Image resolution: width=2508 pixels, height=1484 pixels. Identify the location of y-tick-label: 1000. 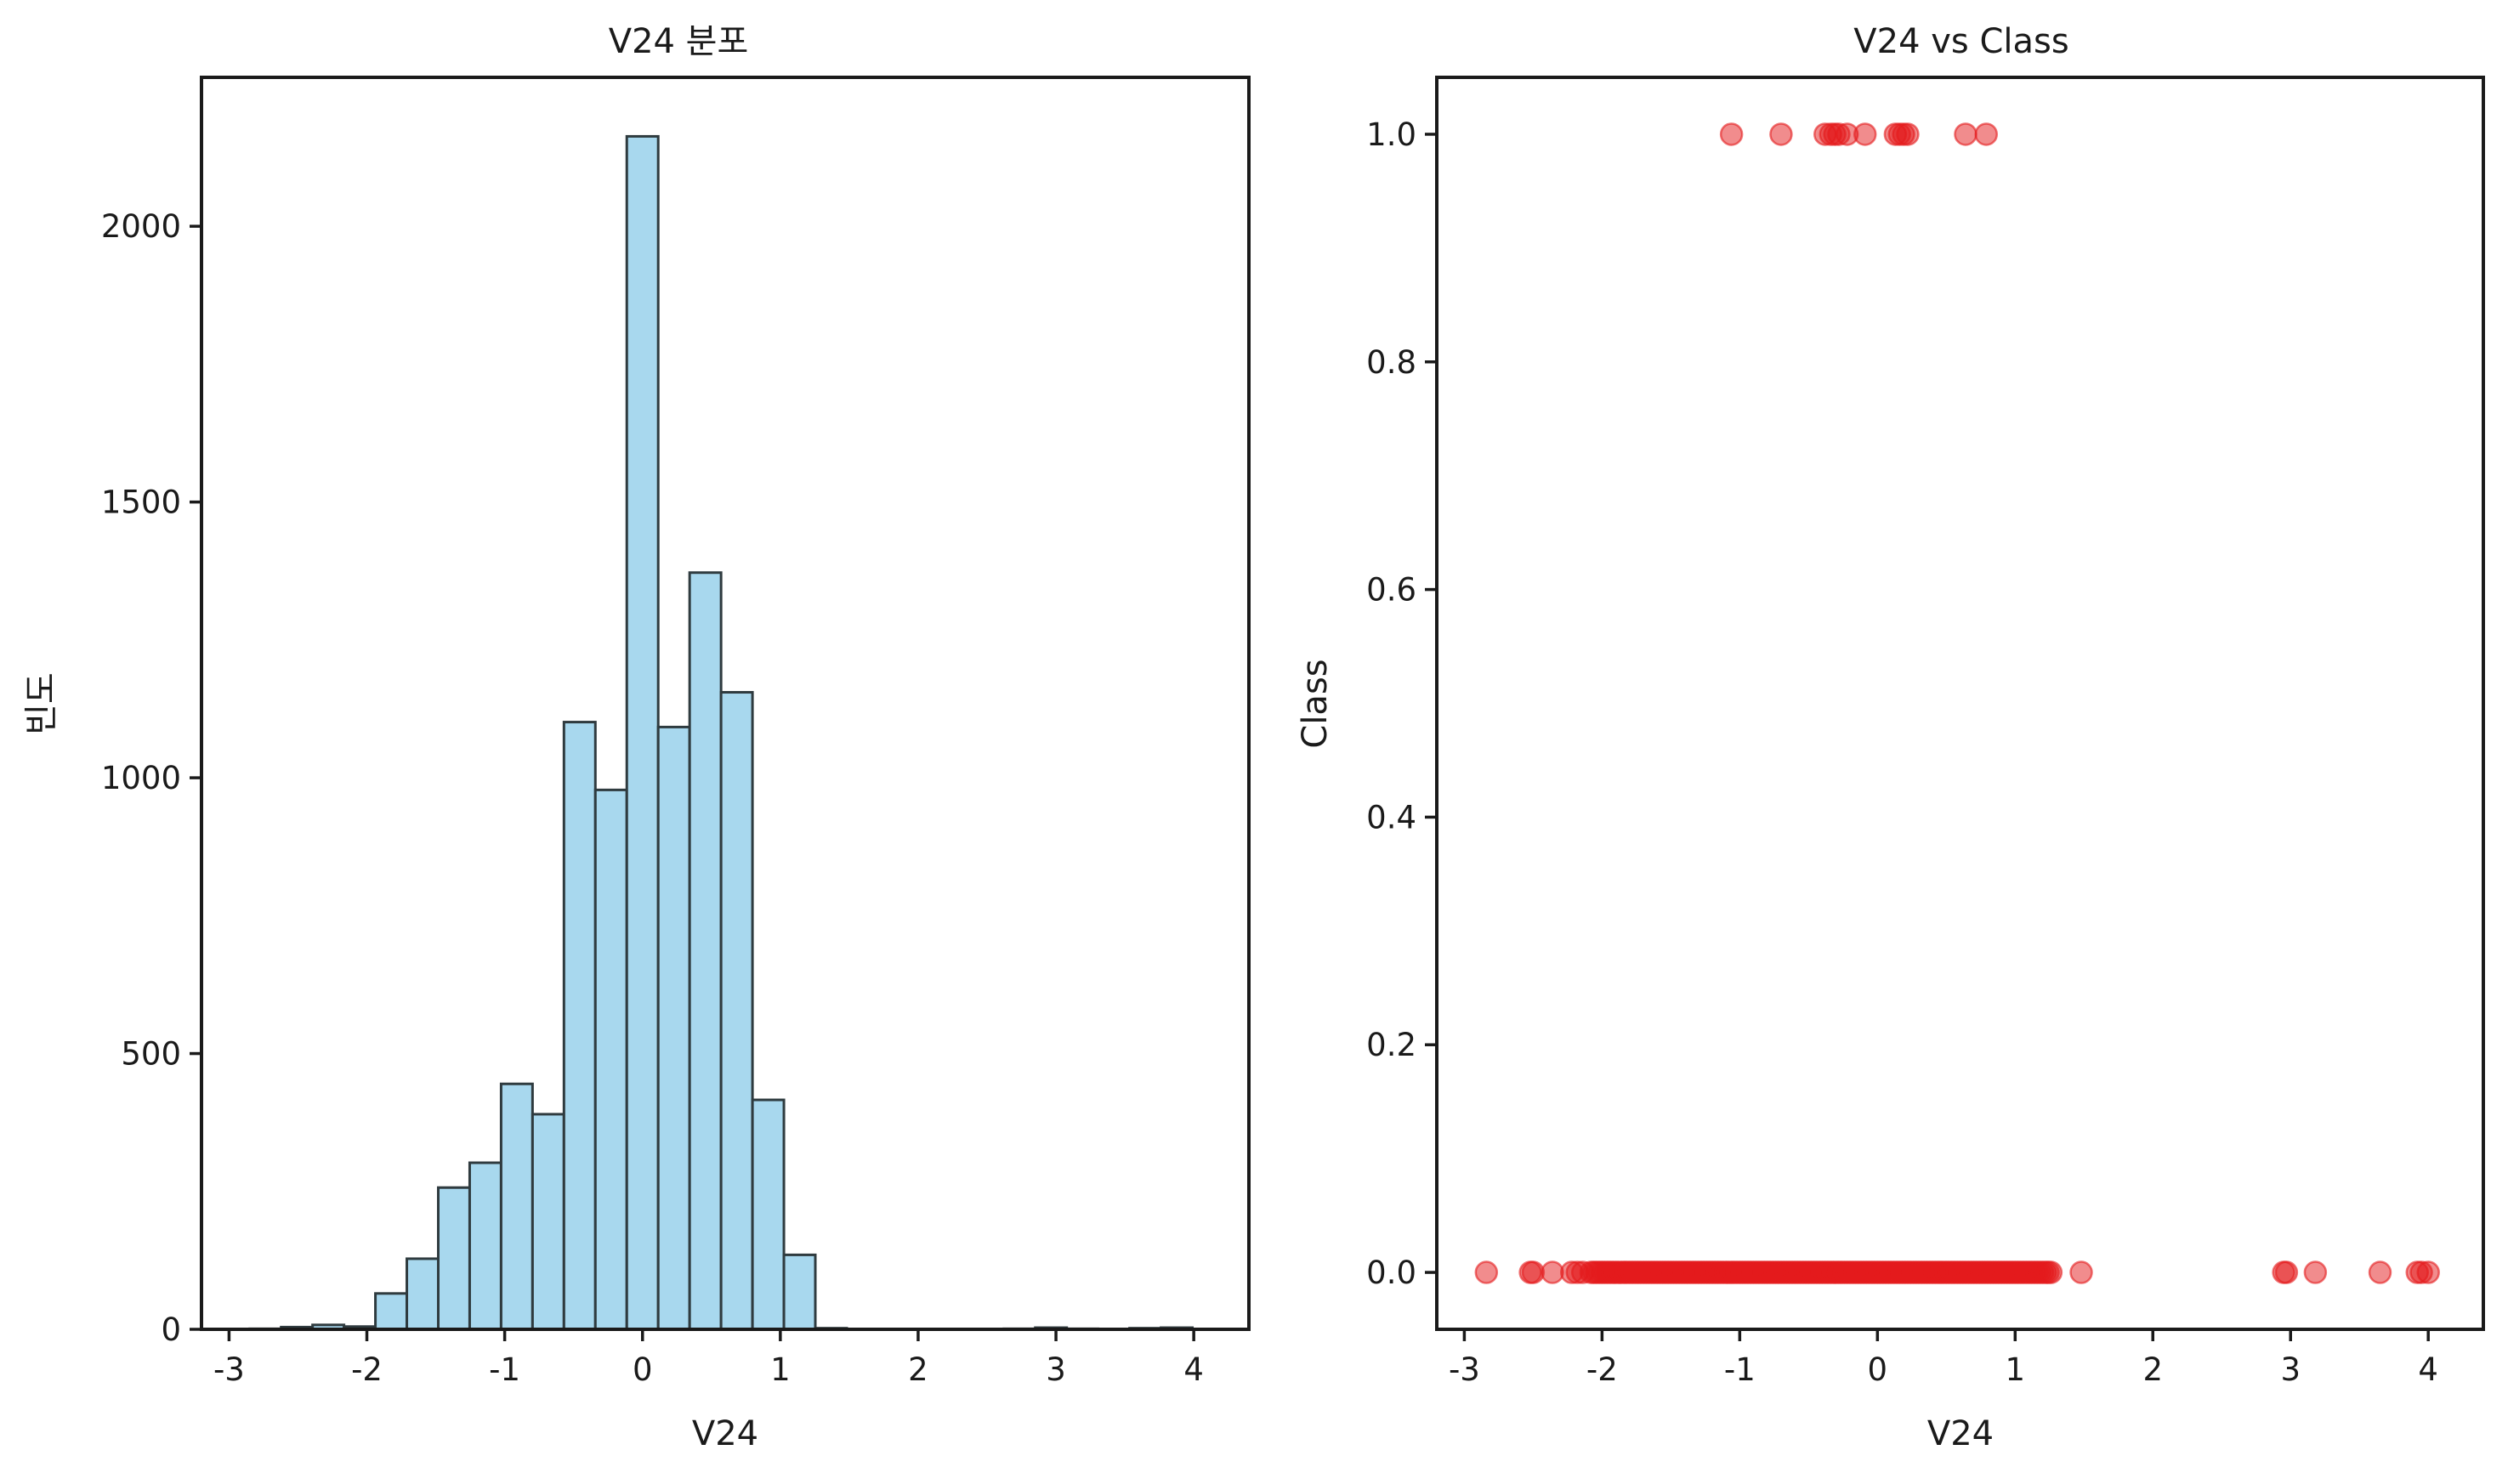
(141, 778).